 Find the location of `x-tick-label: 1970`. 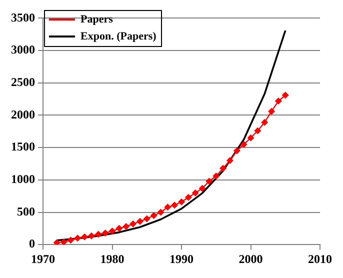

x-tick-label: 1970 is located at coordinates (43, 259).